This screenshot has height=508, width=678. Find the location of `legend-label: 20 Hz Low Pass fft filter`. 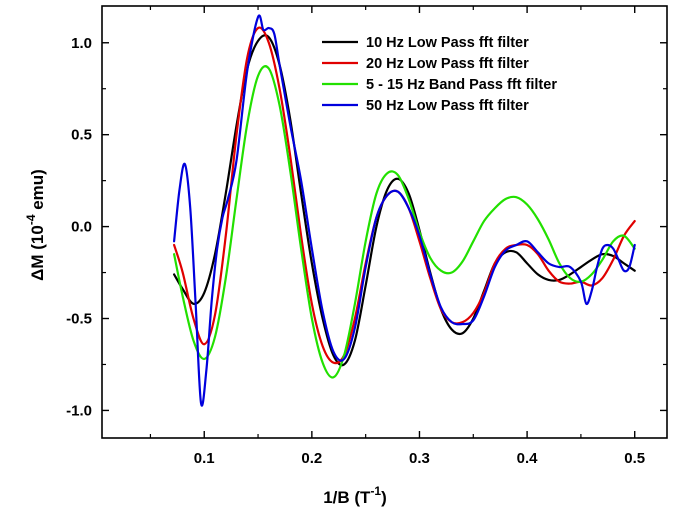

legend-label: 20 Hz Low Pass fft filter is located at coordinates (447, 64).